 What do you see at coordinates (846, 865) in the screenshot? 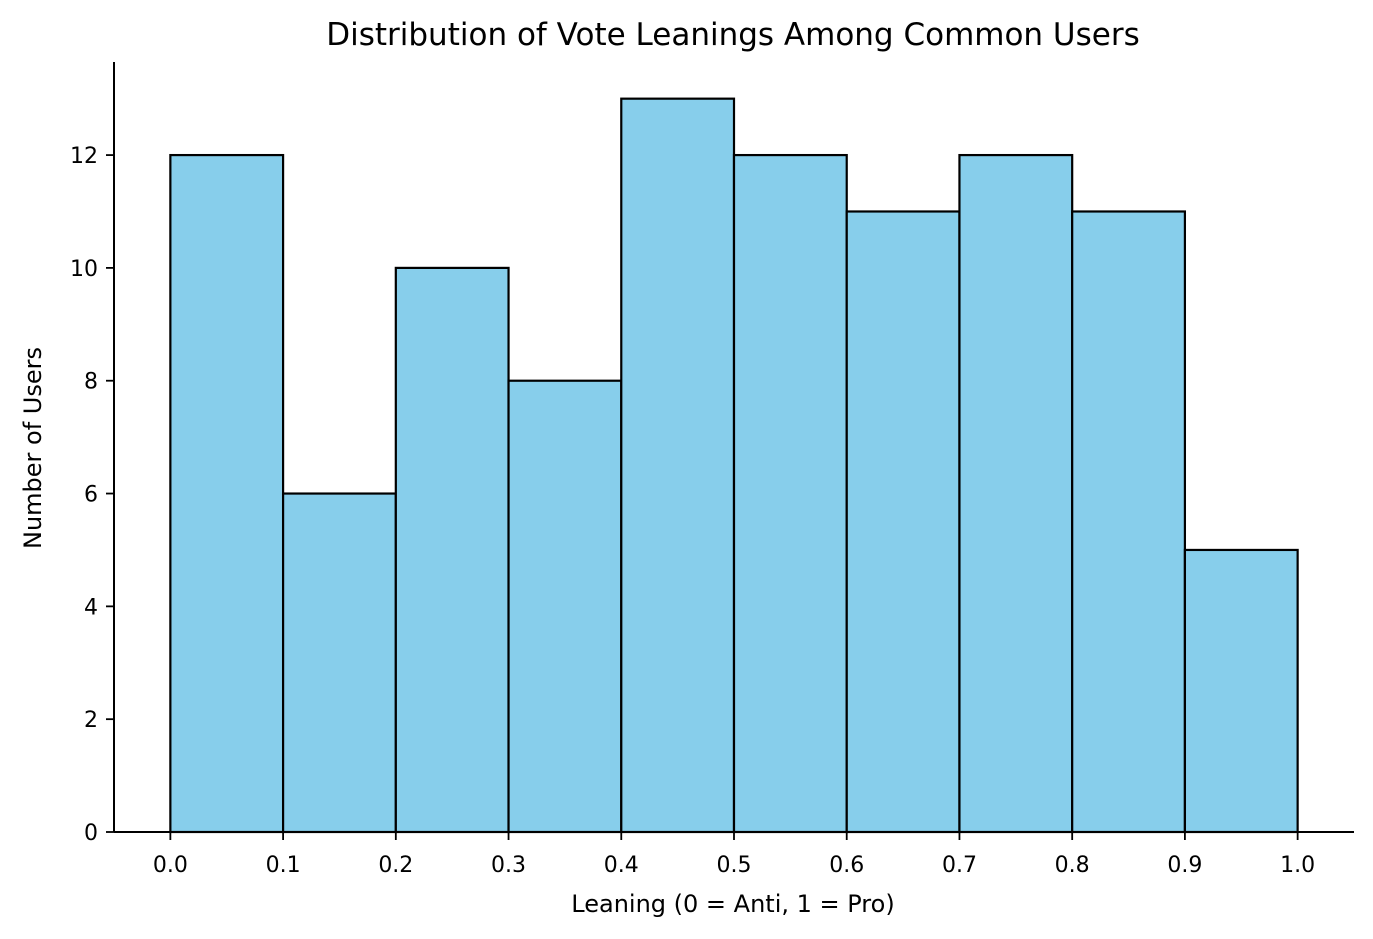
I see `x-tick-label: 0.6` at bounding box center [846, 865].